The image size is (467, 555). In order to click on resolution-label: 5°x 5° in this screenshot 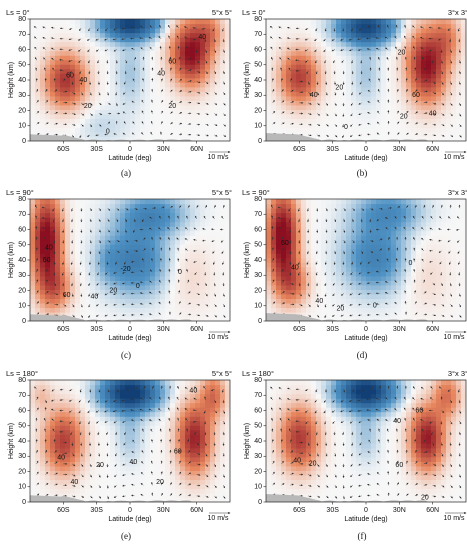, I will do `click(222, 192)`.